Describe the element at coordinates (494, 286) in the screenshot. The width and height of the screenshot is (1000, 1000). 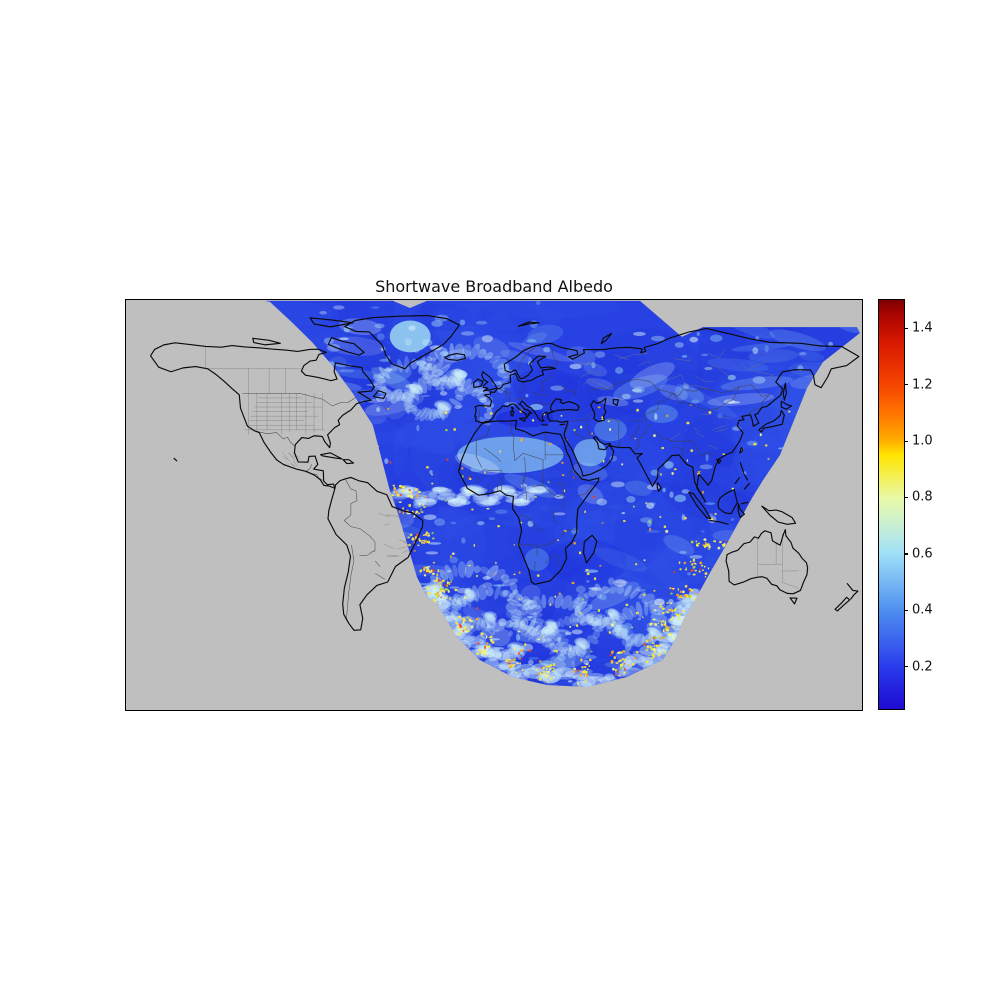
I see `plot-title: Shortwave Broadband Albedo` at that location.